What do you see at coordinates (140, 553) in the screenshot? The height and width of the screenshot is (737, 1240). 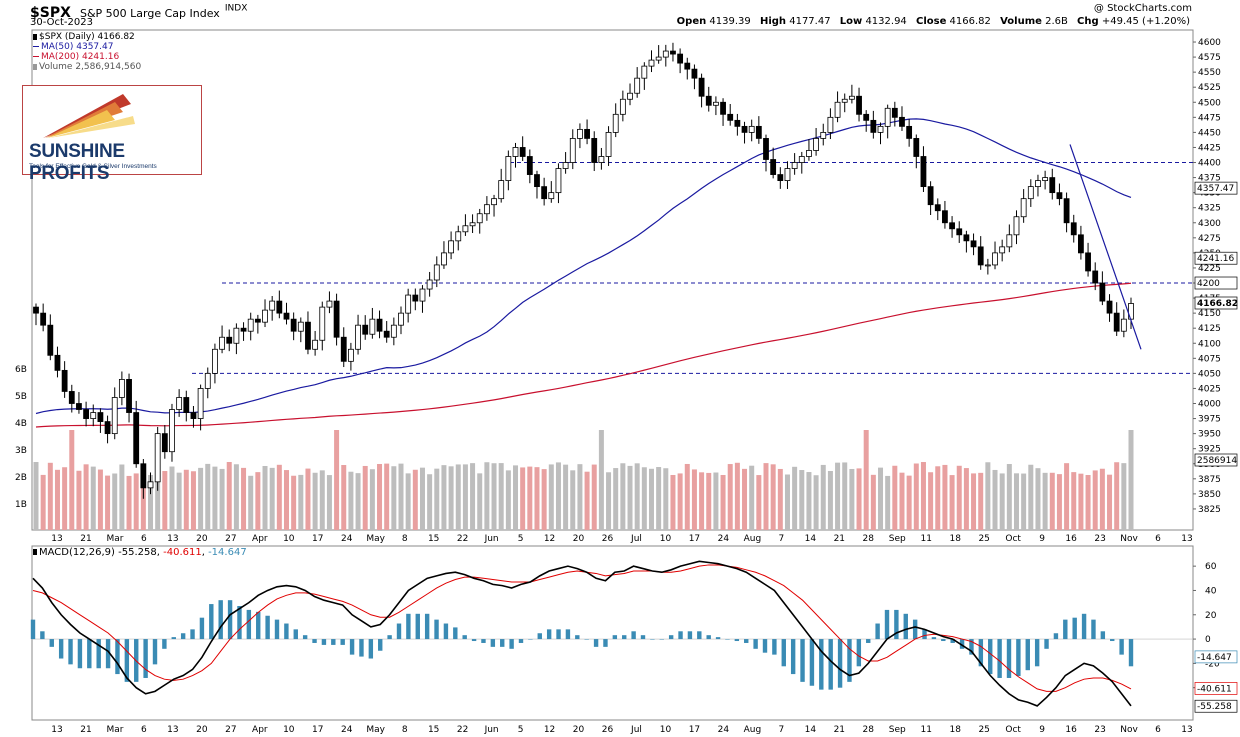 I see `macd-legend: MACD(12,26,9) -55.258, -40.611, -14.647` at bounding box center [140, 553].